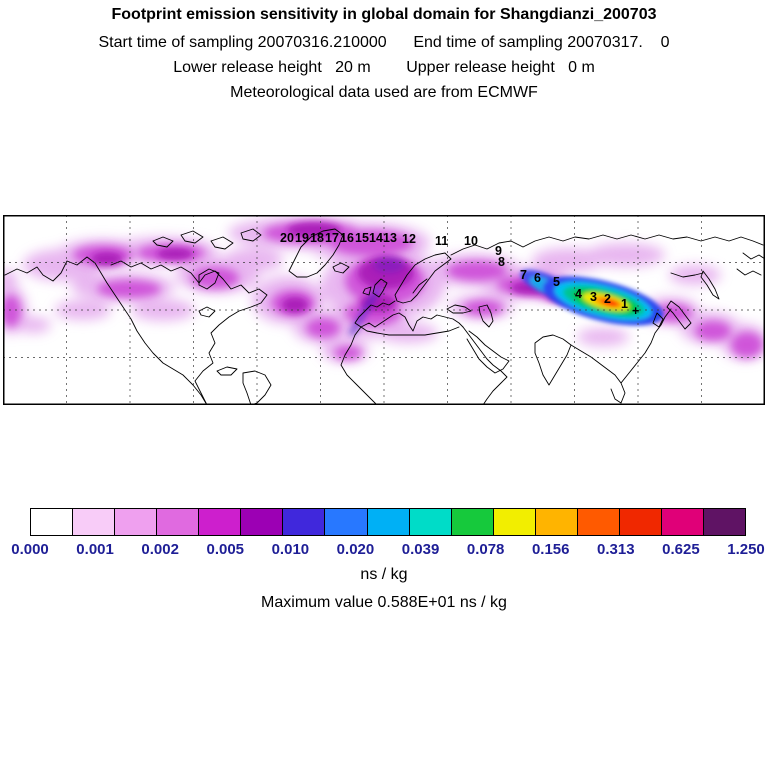 Image resolution: width=768 pixels, height=768 pixels. Describe the element at coordinates (616, 549) in the screenshot. I see `colorbar-tick-label: 0.313` at that location.